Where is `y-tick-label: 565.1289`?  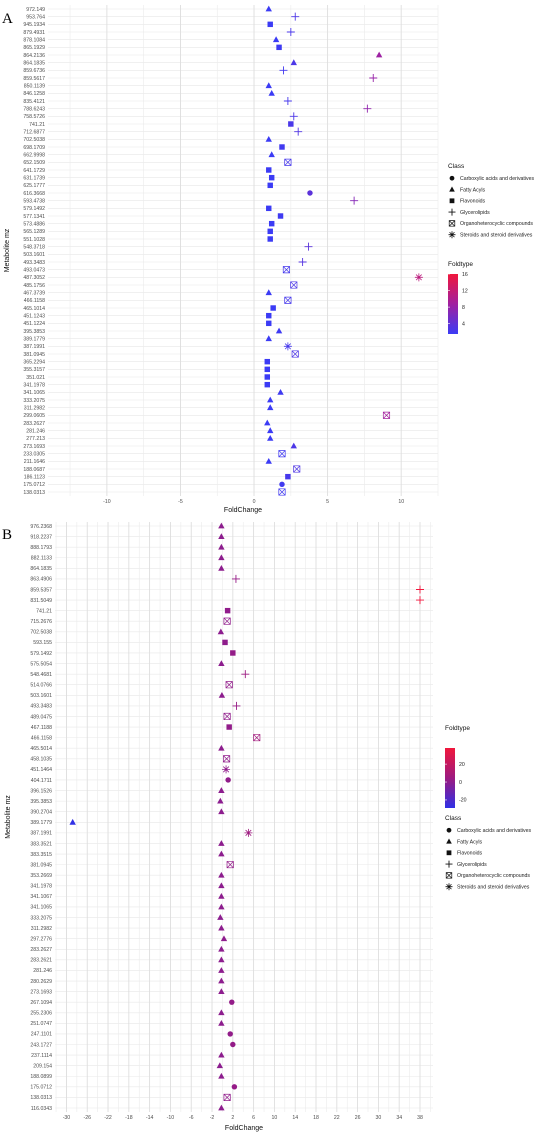 y-tick-label: 565.1289 is located at coordinates (34, 232).